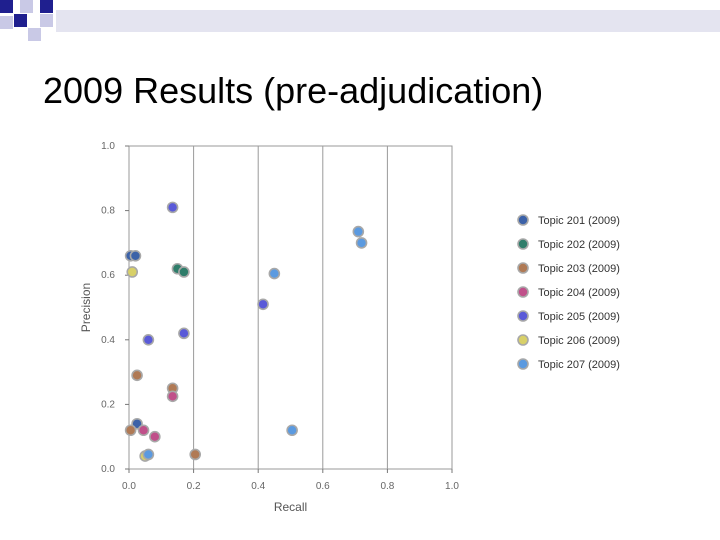  What do you see at coordinates (388, 21) in the screenshot?
I see `deco-bar` at bounding box center [388, 21].